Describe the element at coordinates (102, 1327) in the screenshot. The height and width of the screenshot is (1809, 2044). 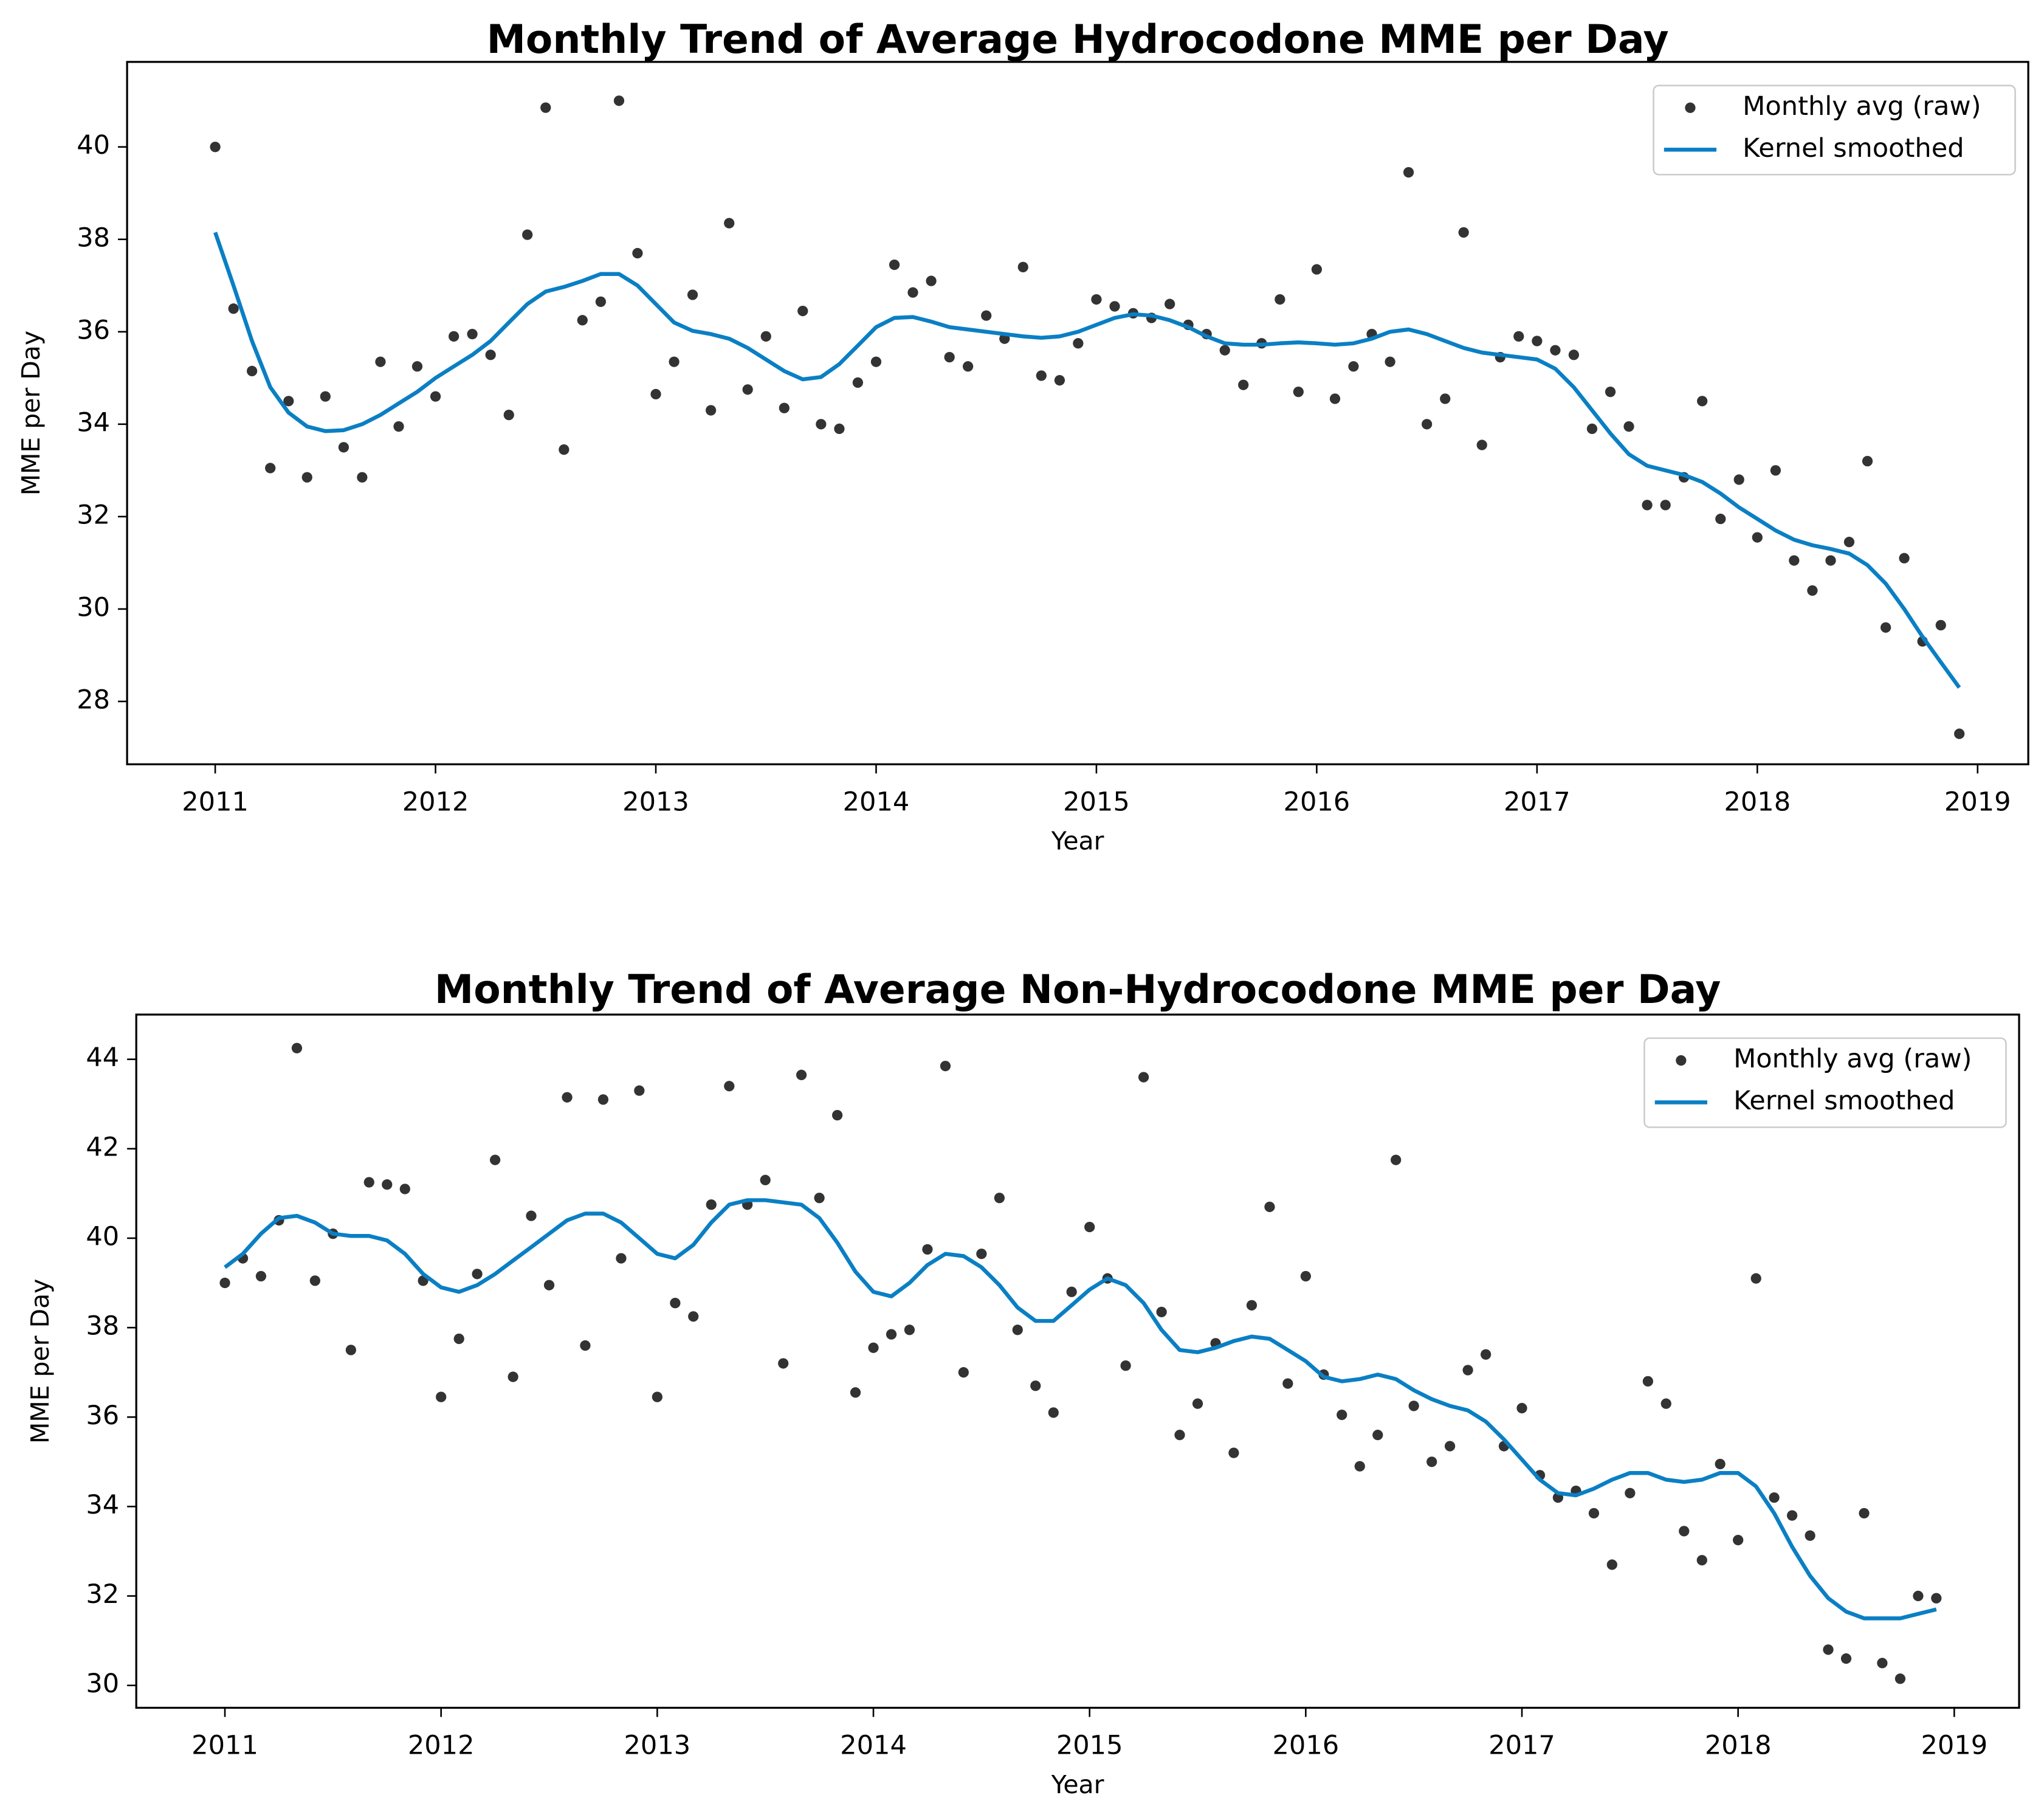
I see `y-tick-label: 38` at that location.